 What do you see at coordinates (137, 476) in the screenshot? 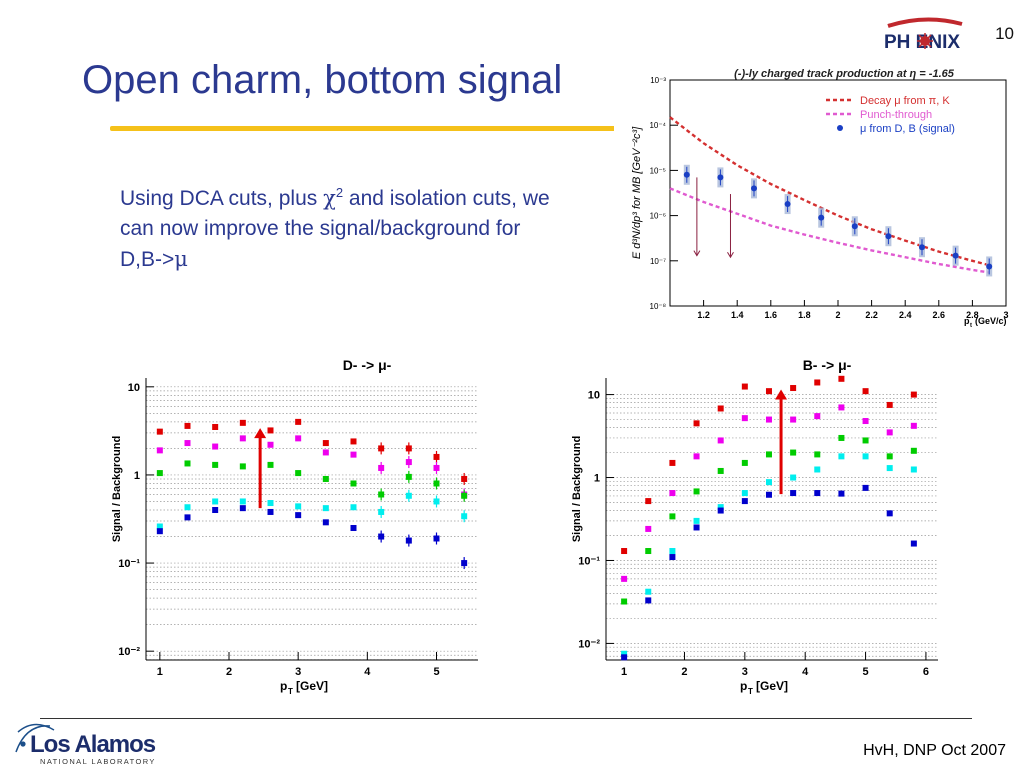
I see `y-tick-label: 1` at bounding box center [137, 476].